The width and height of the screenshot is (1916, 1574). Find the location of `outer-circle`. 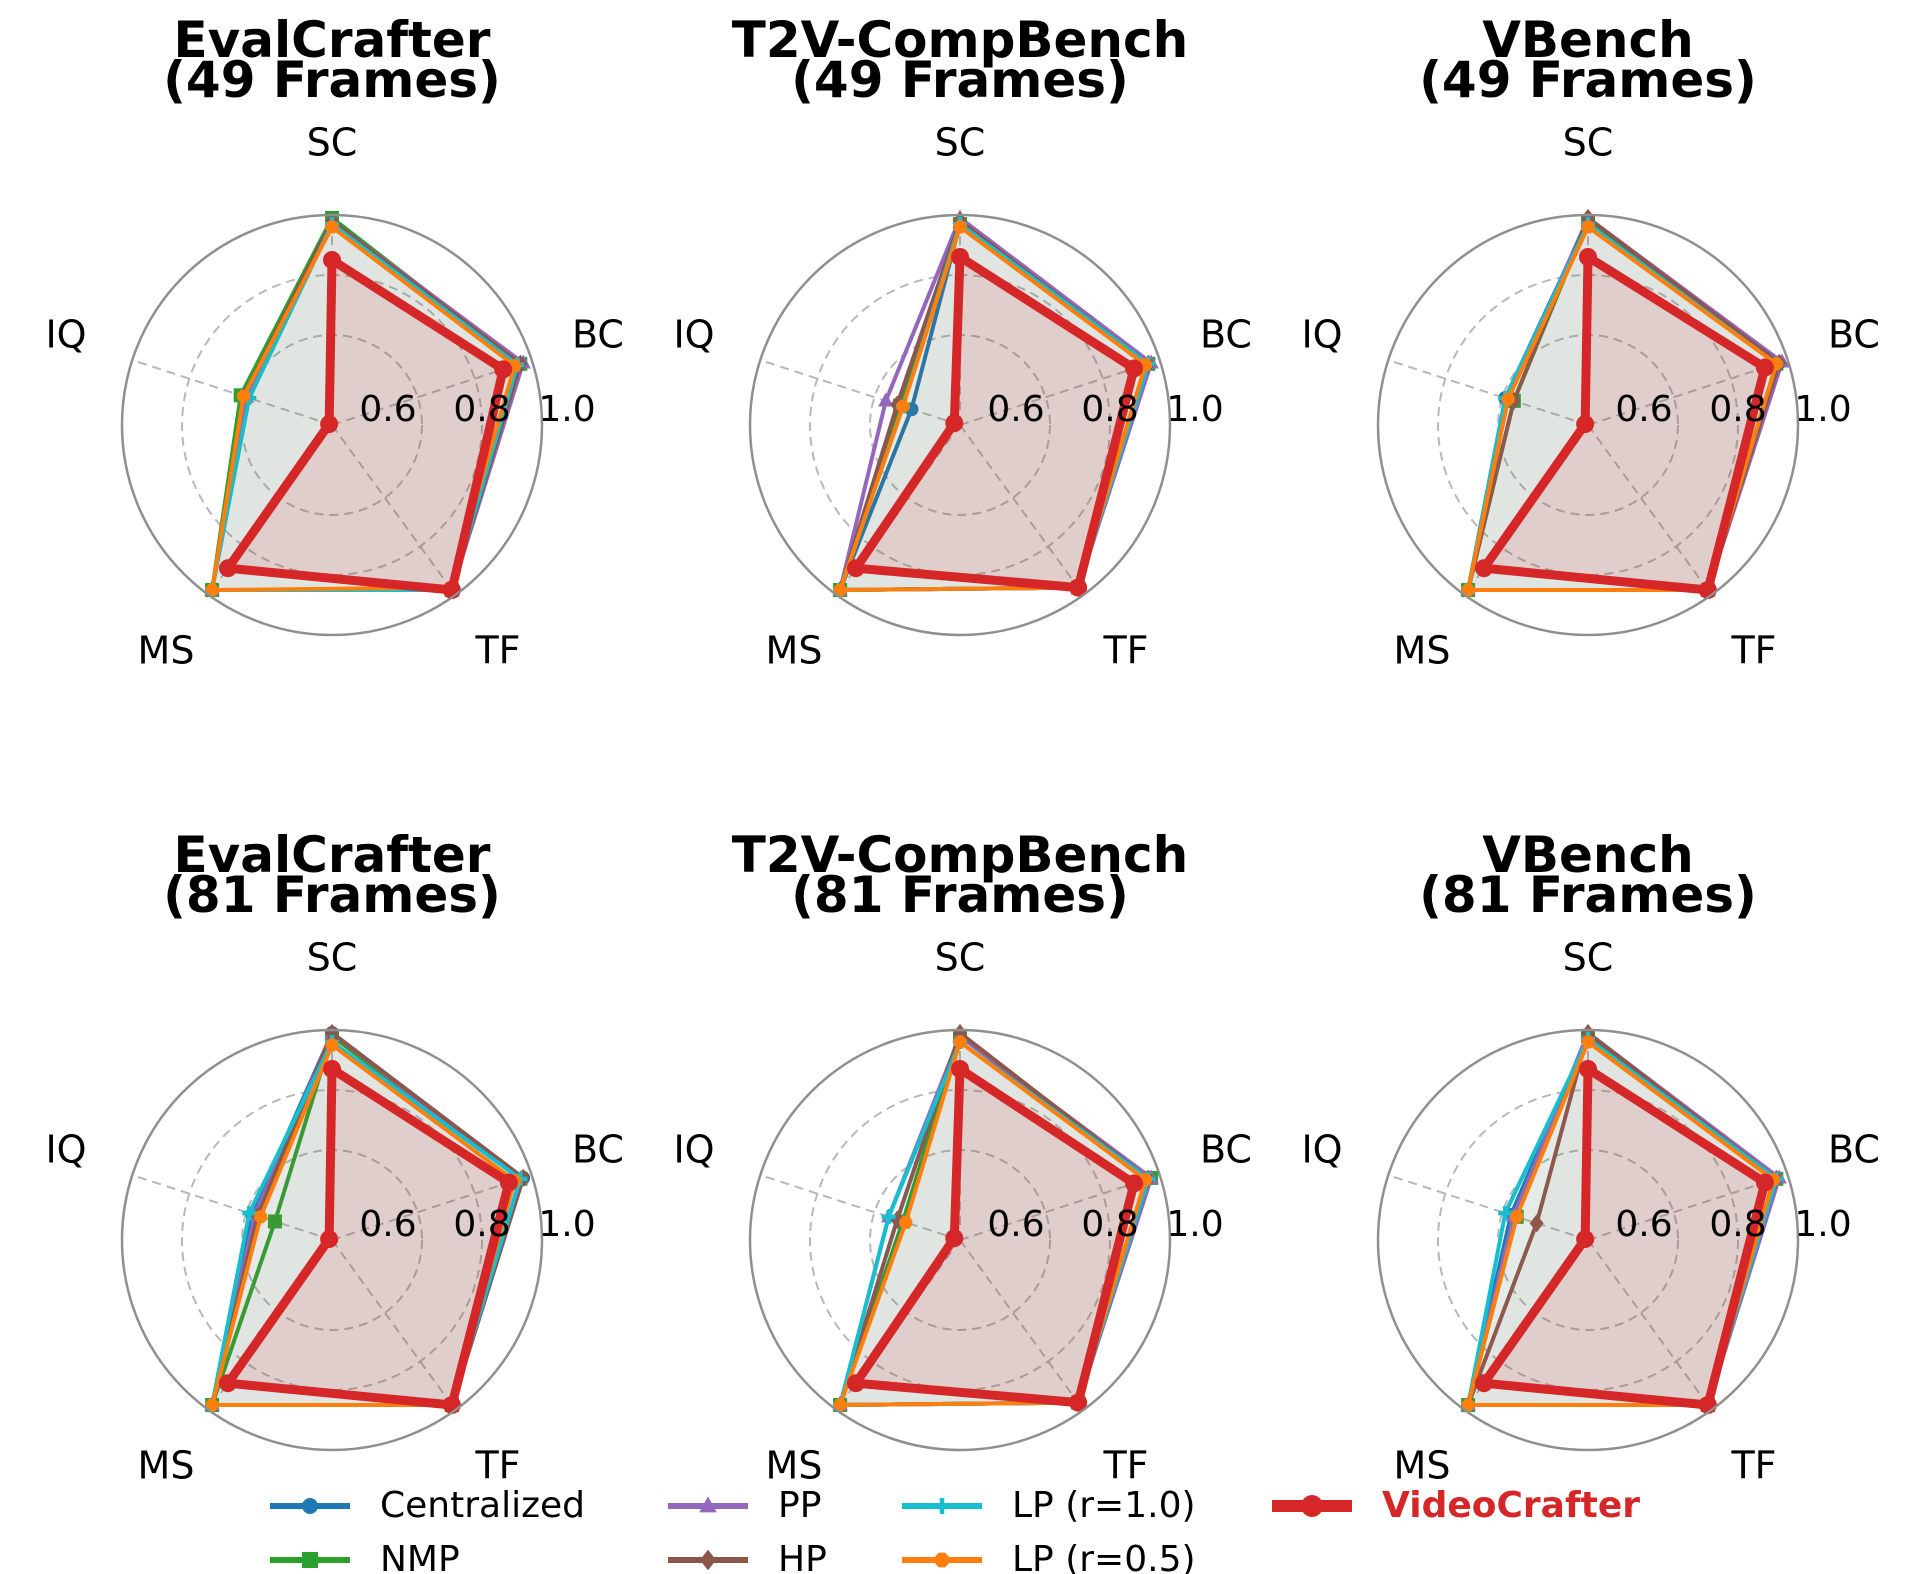

outer-circle is located at coordinates (1588, 1240).